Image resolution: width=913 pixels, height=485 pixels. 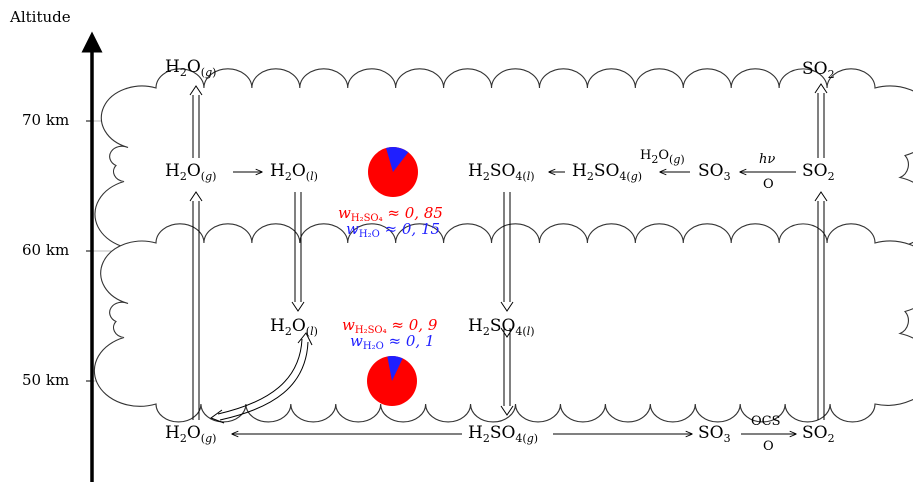 What do you see at coordinates (294, 172) in the screenshot?
I see `label-h2o-l-upper: H2O(l)` at bounding box center [294, 172].